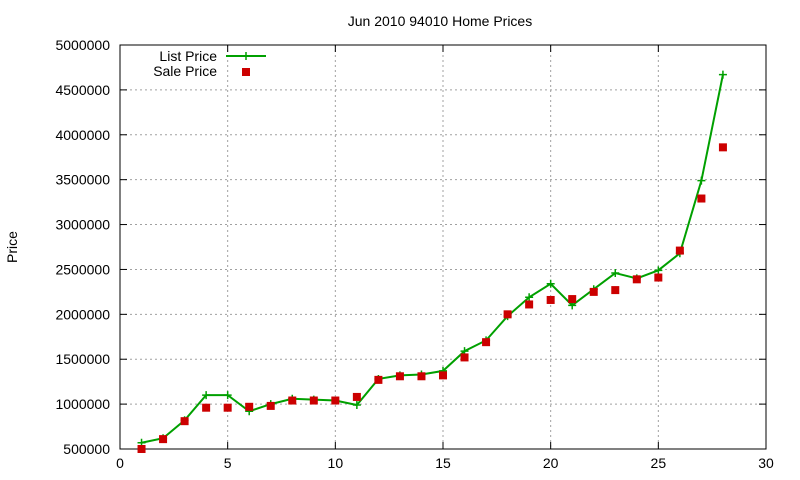  I want to click on y-tick-label: 1000000, so click(82, 404).